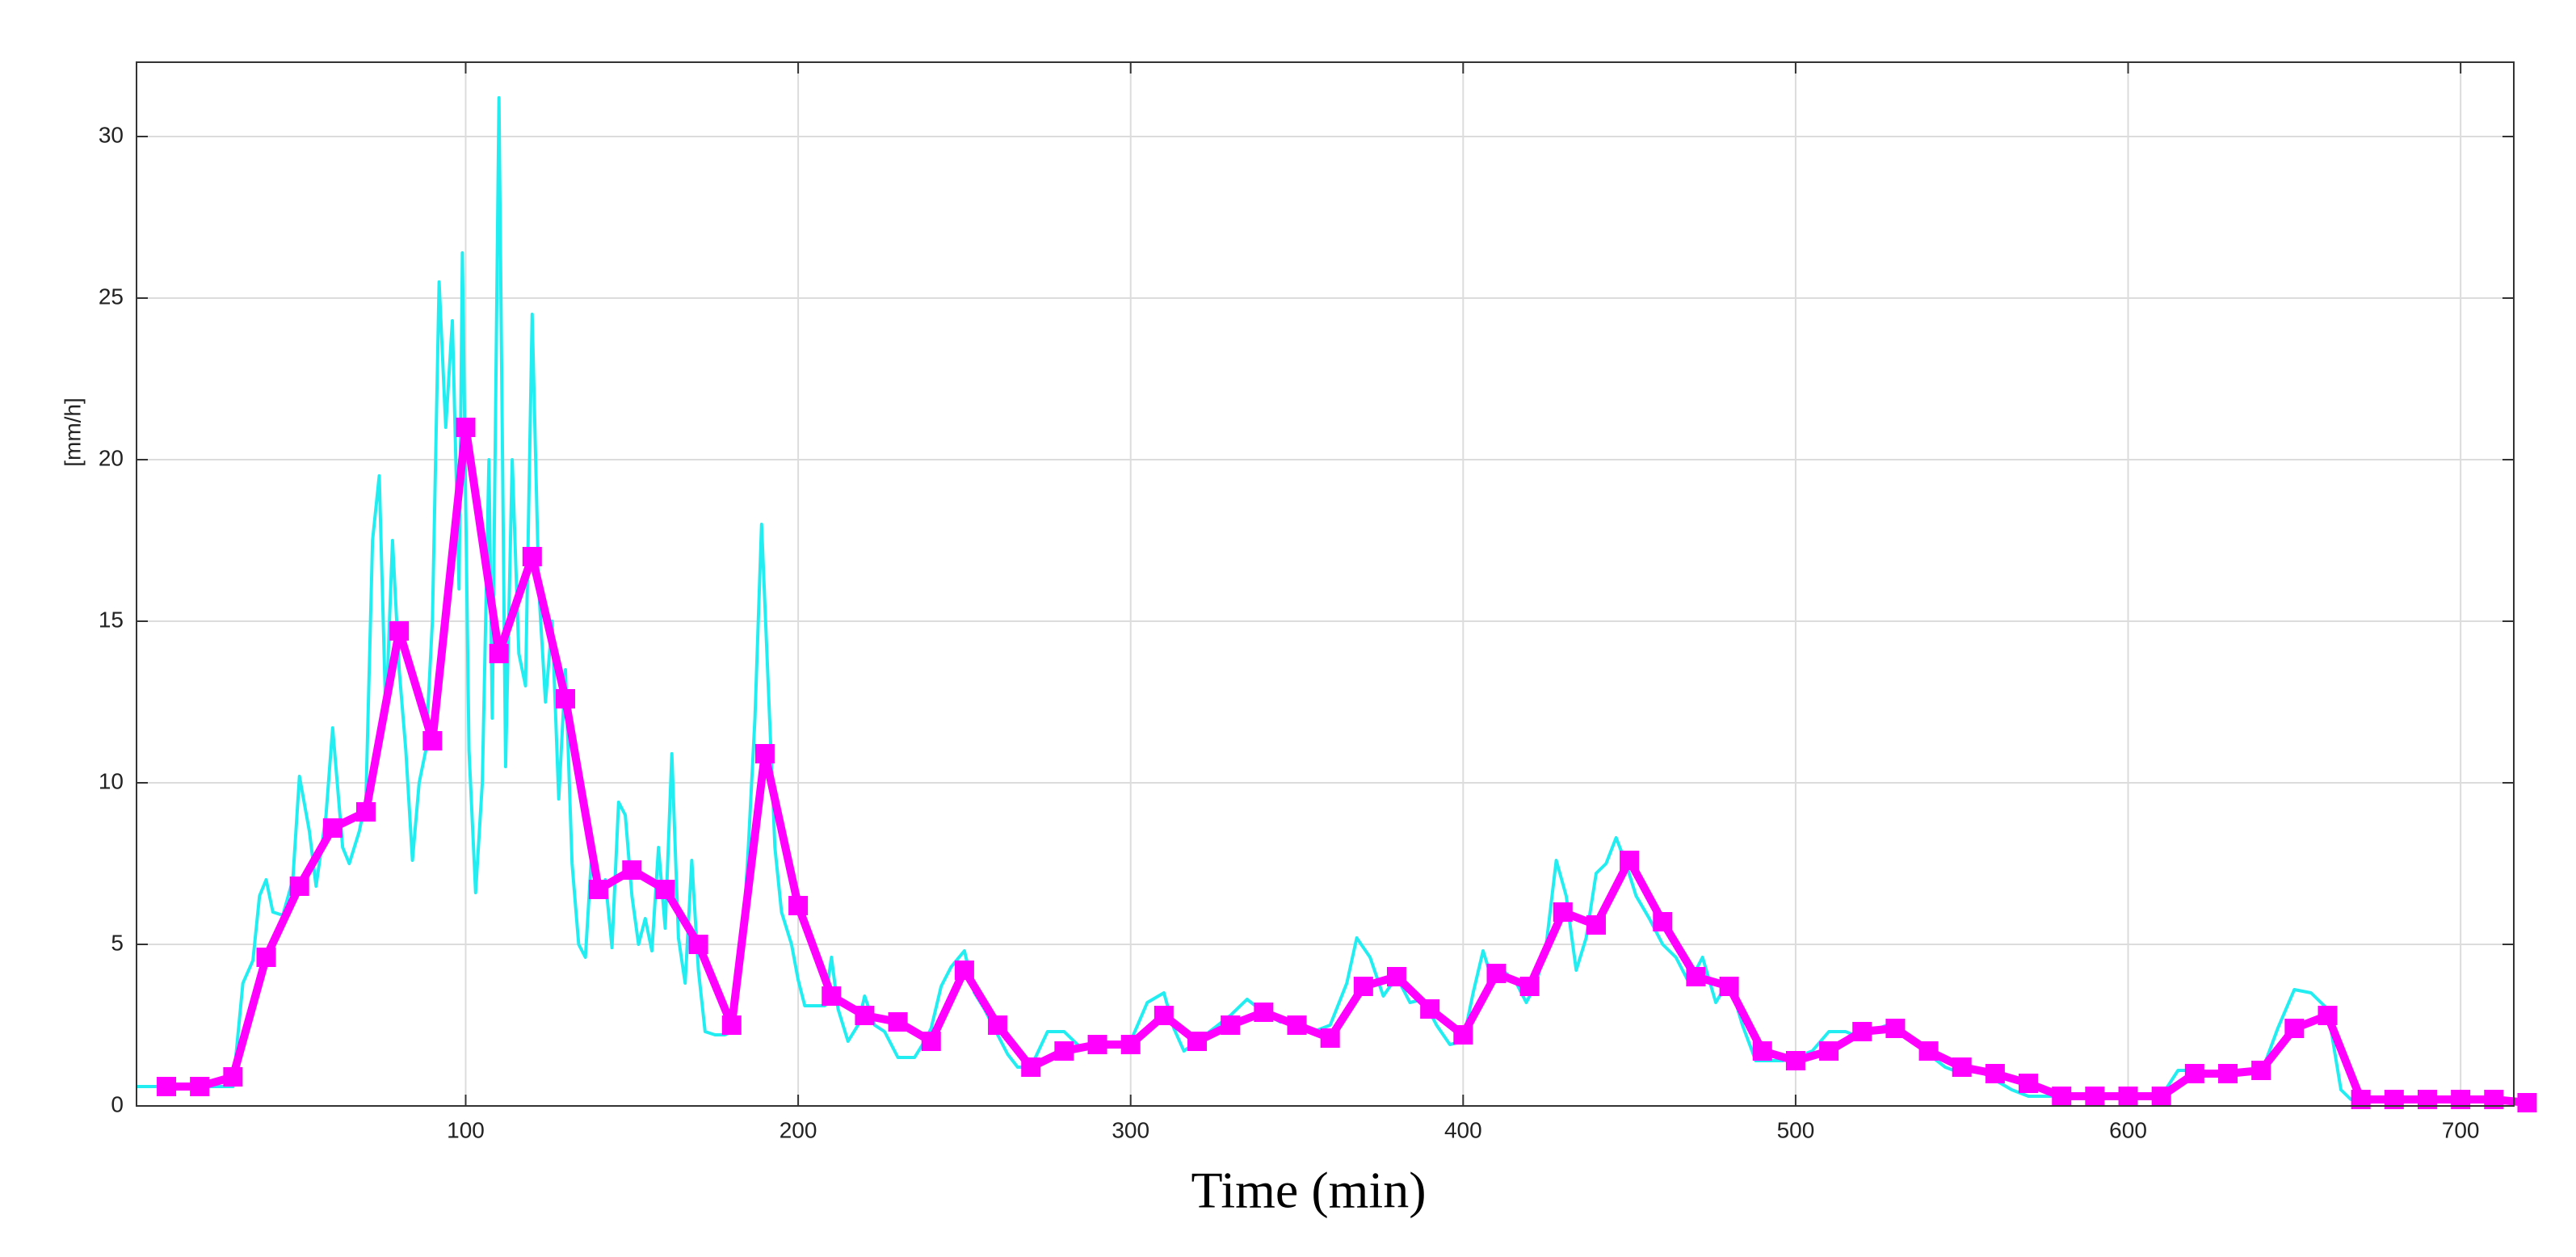 This screenshot has width=2576, height=1257. What do you see at coordinates (118, 942) in the screenshot?
I see `y-tick-label: 5` at bounding box center [118, 942].